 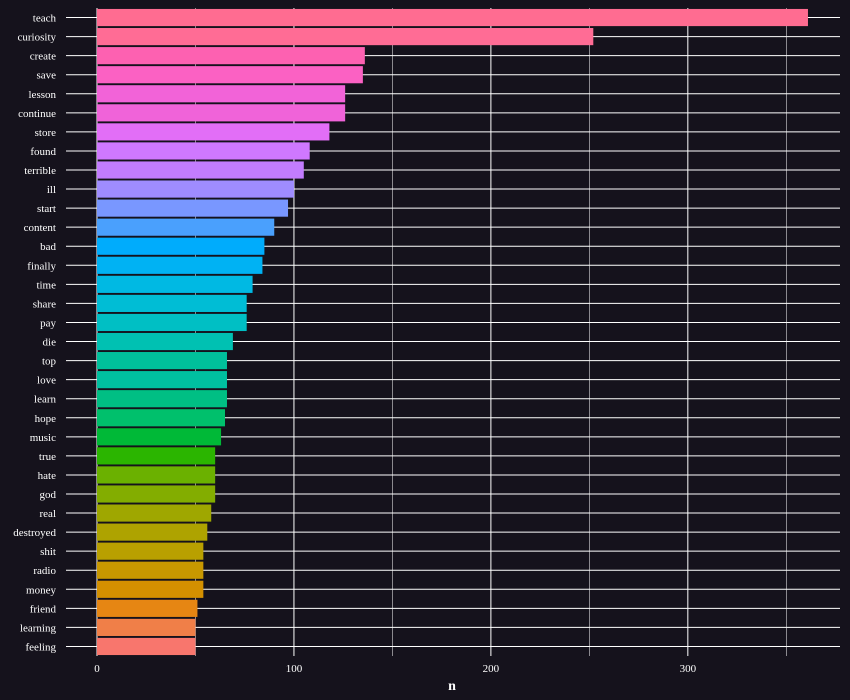 I want to click on bar-time, so click(x=175, y=284).